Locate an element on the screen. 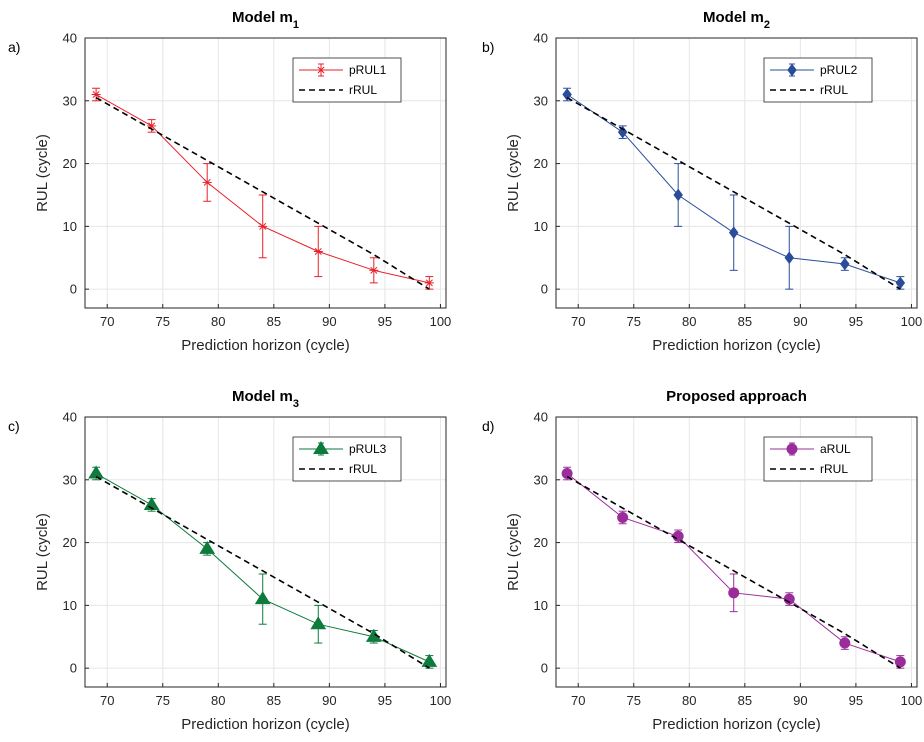  chart-title-subscript: 1 is located at coordinates (296, 25).